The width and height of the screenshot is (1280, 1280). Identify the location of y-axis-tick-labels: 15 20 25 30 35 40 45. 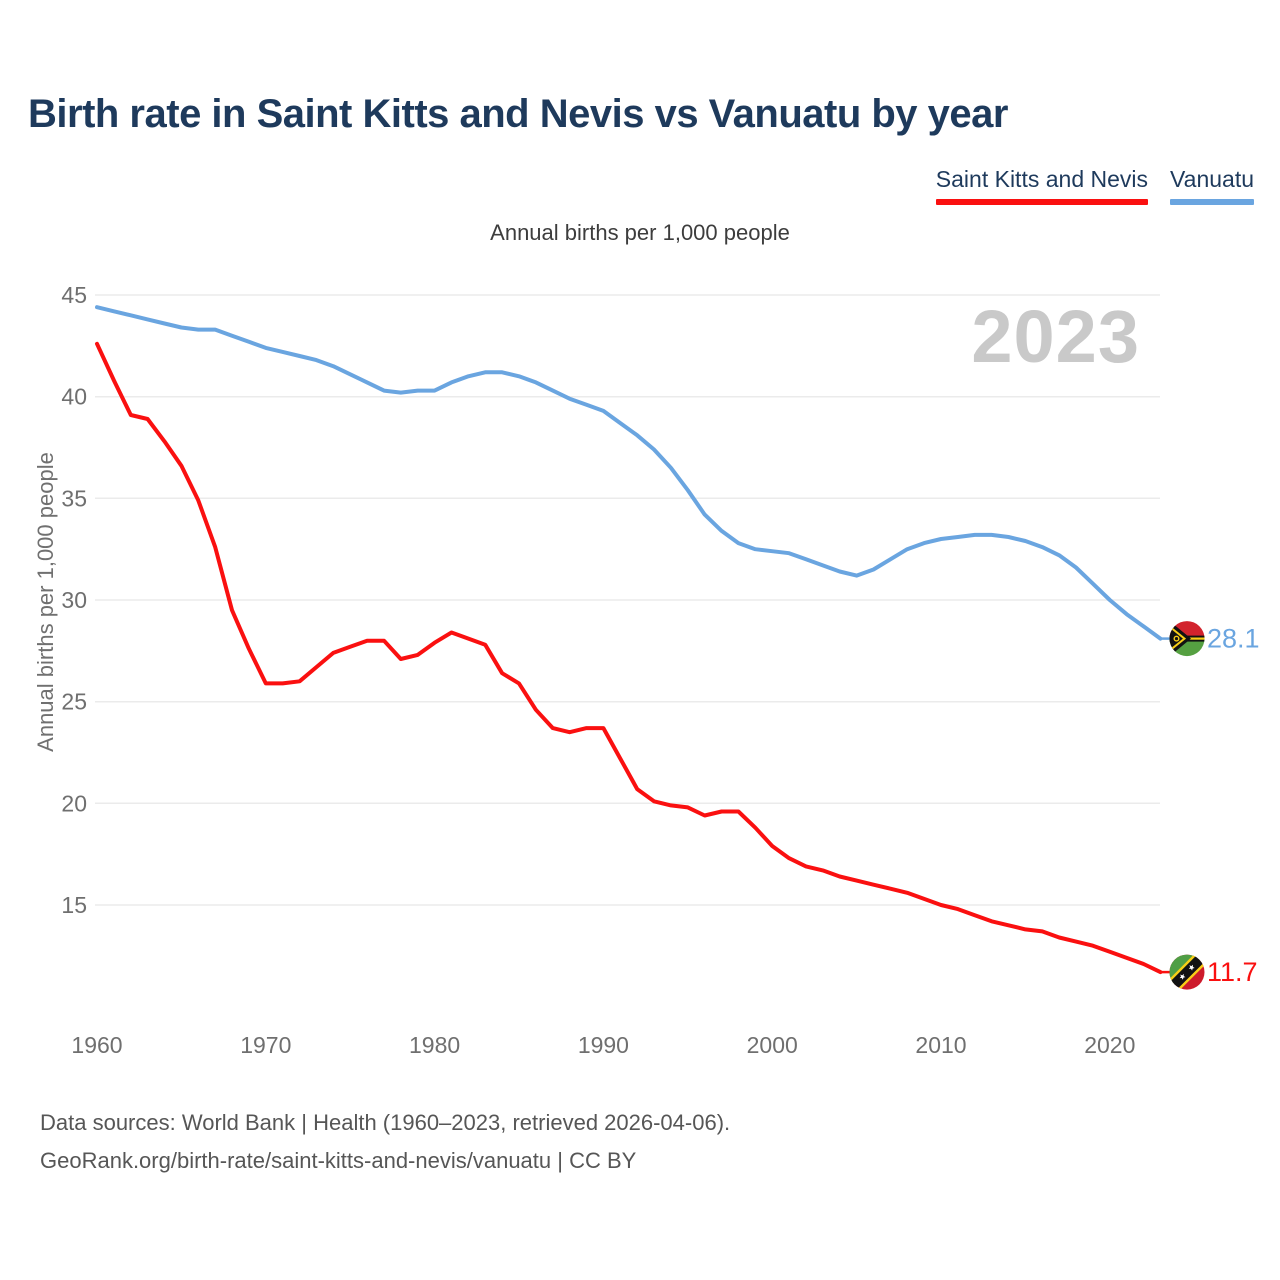
(74, 600).